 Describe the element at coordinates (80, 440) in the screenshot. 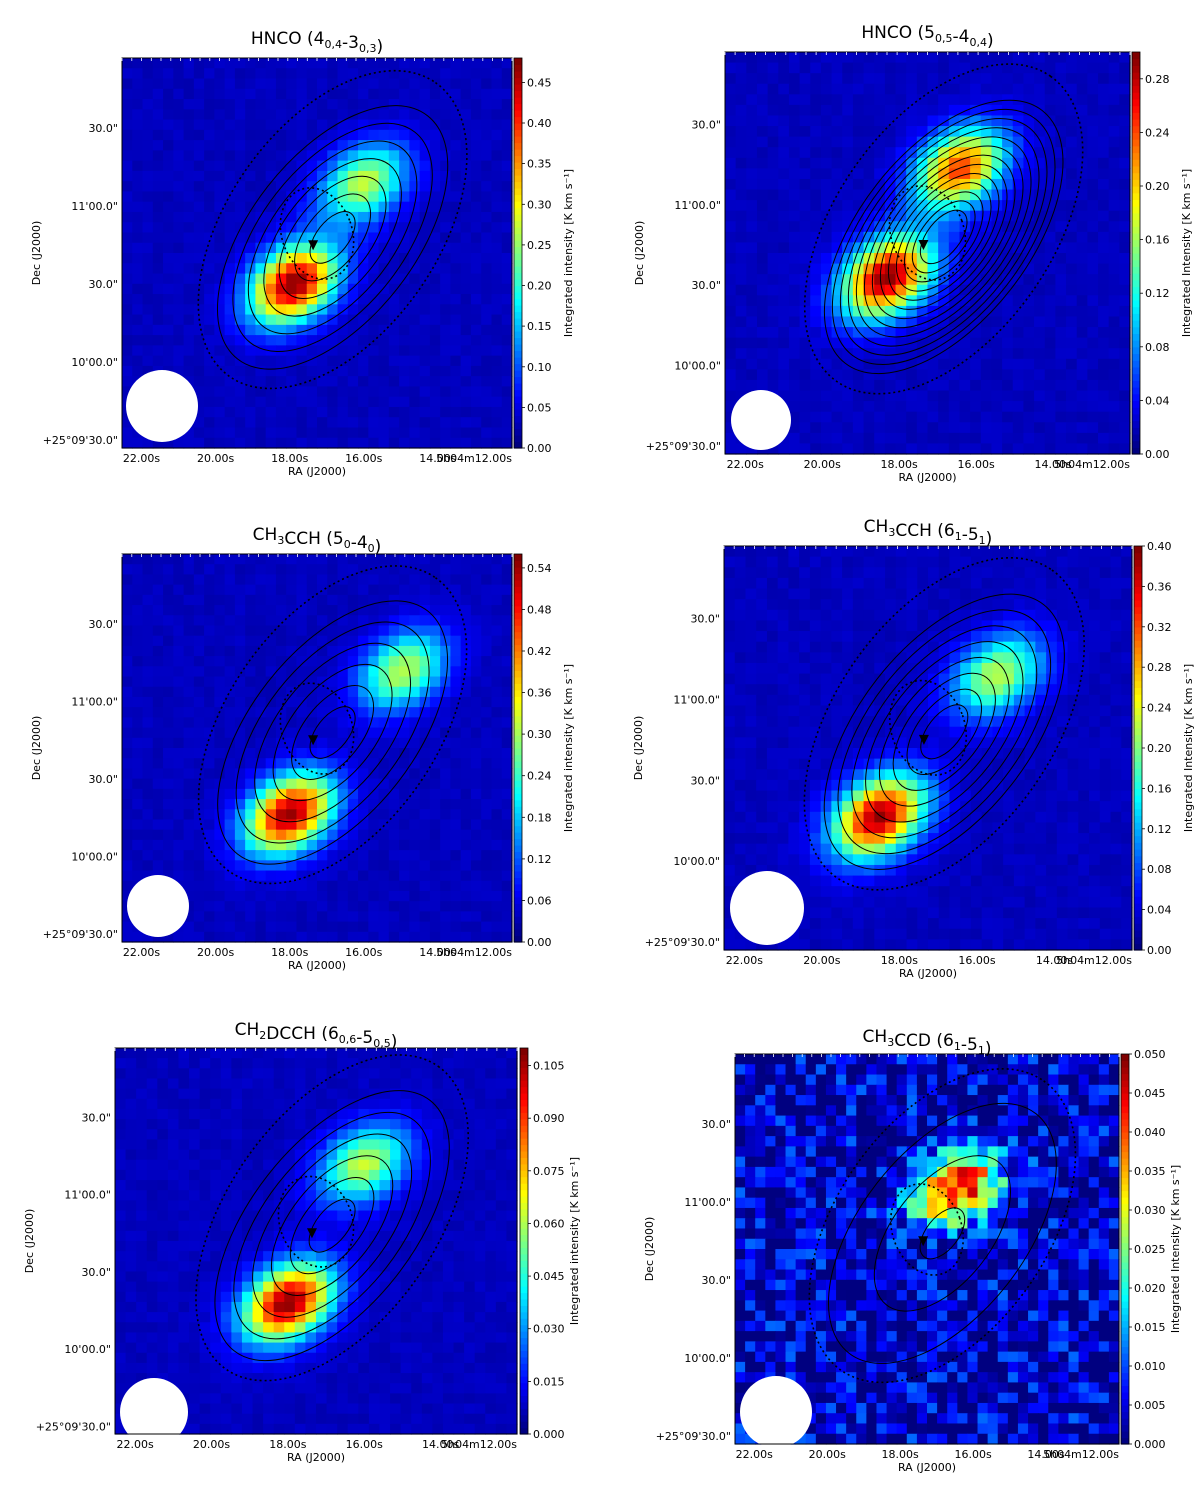

I see `y-tick-label: +25°09'30.0"` at that location.